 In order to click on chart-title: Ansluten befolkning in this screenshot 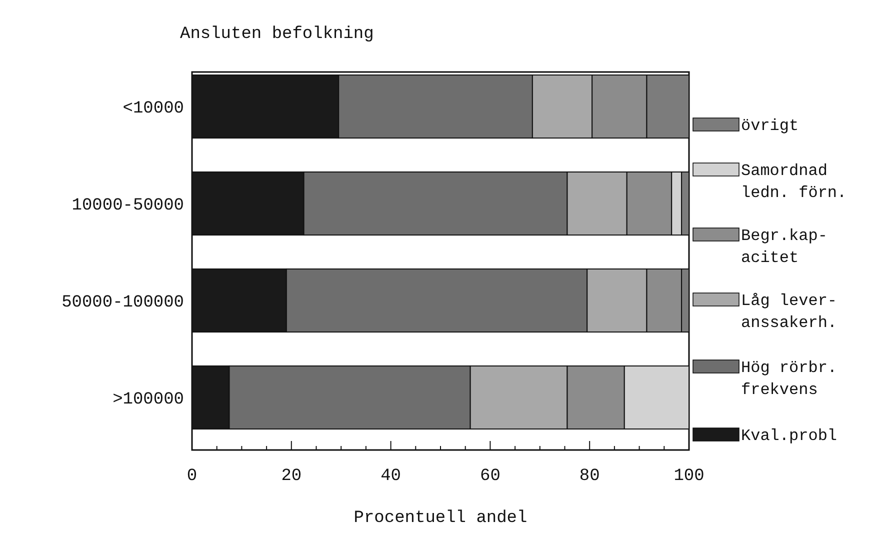, I will do `click(277, 34)`.